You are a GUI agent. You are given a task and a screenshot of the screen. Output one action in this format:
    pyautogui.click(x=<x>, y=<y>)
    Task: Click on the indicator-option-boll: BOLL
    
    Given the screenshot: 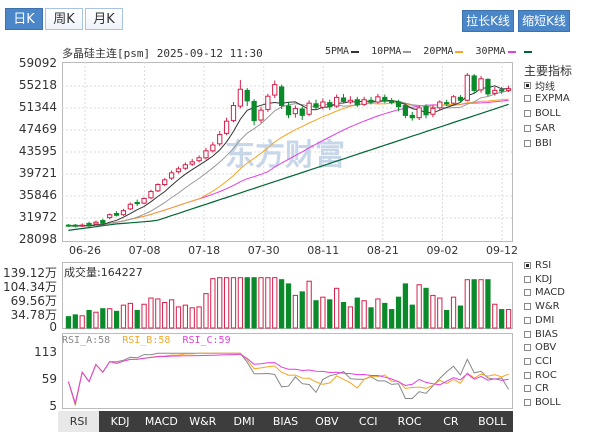 What is the action you would take?
    pyautogui.click(x=542, y=113)
    